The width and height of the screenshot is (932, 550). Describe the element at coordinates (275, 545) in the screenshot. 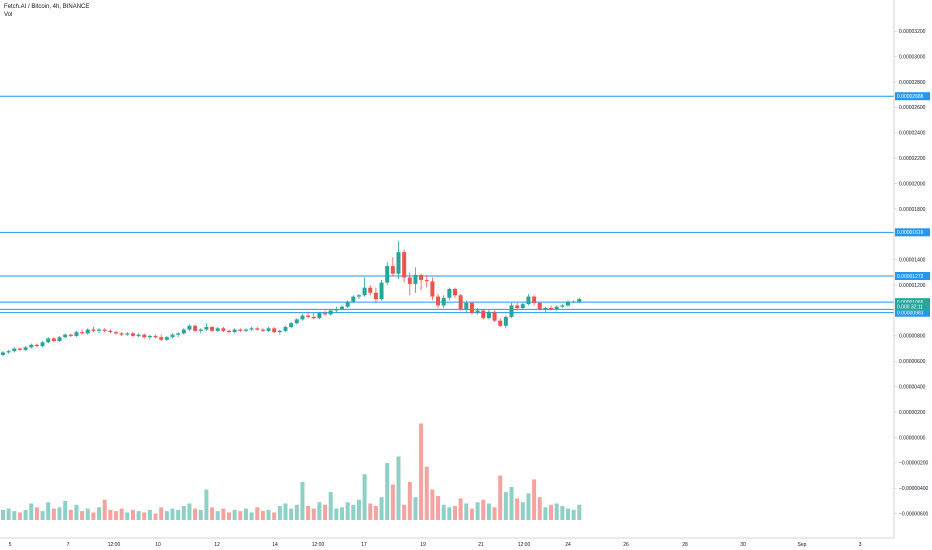

I see `time-tick-label: 14` at that location.